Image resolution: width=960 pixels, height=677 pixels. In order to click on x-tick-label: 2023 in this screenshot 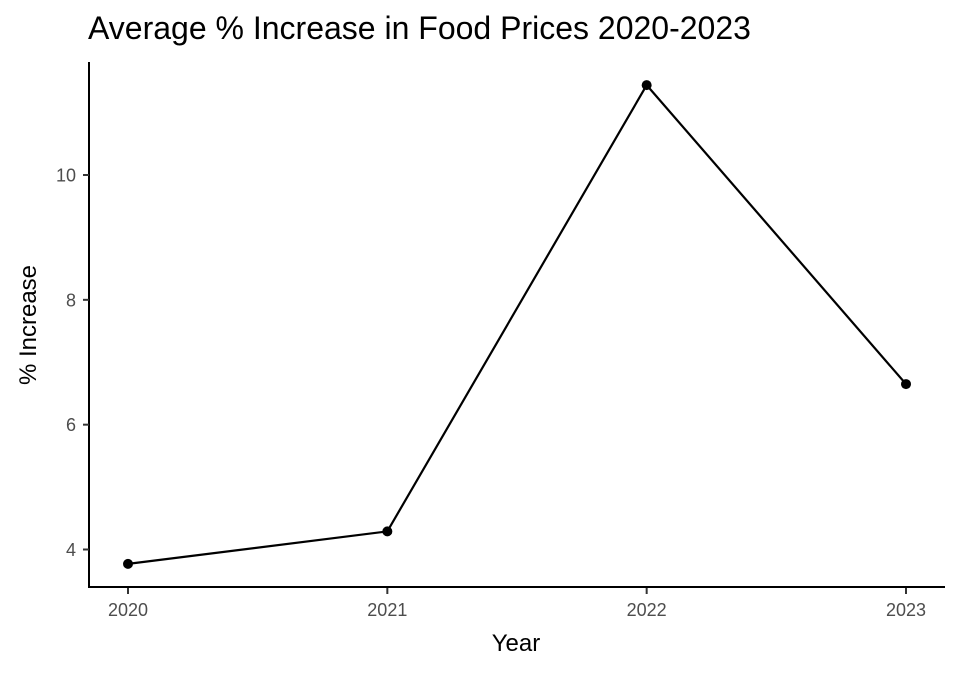, I will do `click(906, 610)`.